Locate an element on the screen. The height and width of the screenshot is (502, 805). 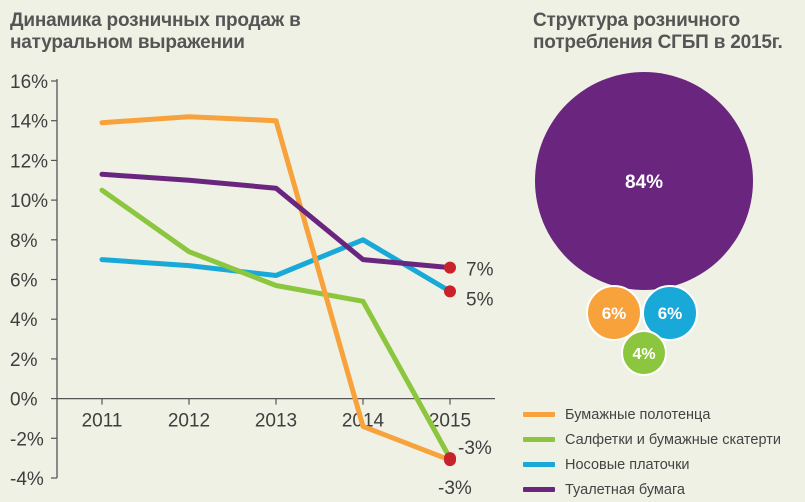
y-tick-label: 8% is located at coordinates (24, 241).